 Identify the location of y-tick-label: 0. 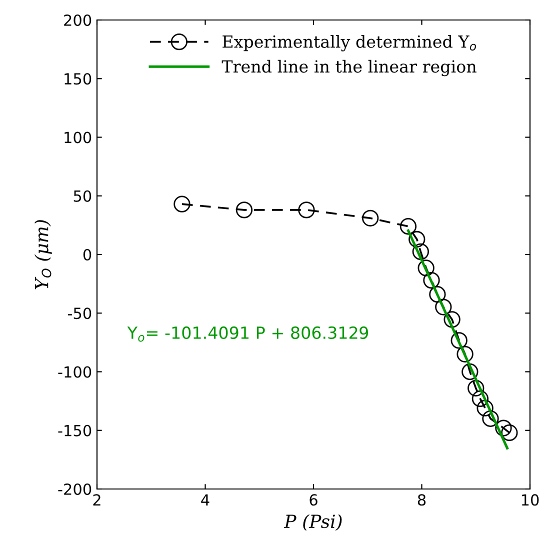
(87, 254).